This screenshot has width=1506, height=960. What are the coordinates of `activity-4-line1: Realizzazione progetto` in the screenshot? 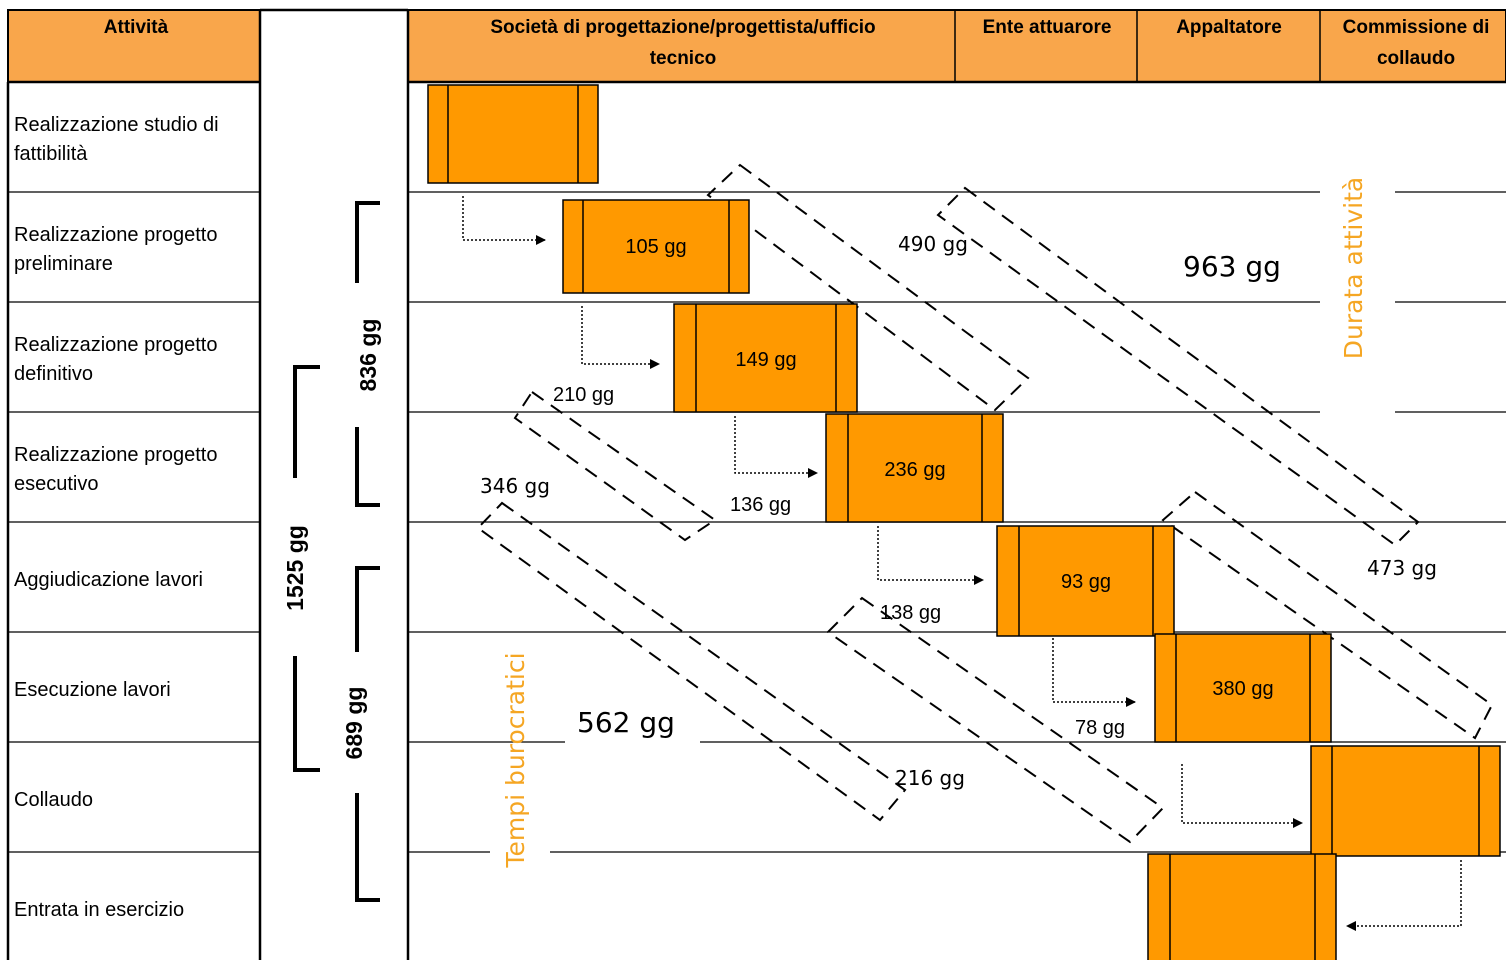 It's located at (115, 455).